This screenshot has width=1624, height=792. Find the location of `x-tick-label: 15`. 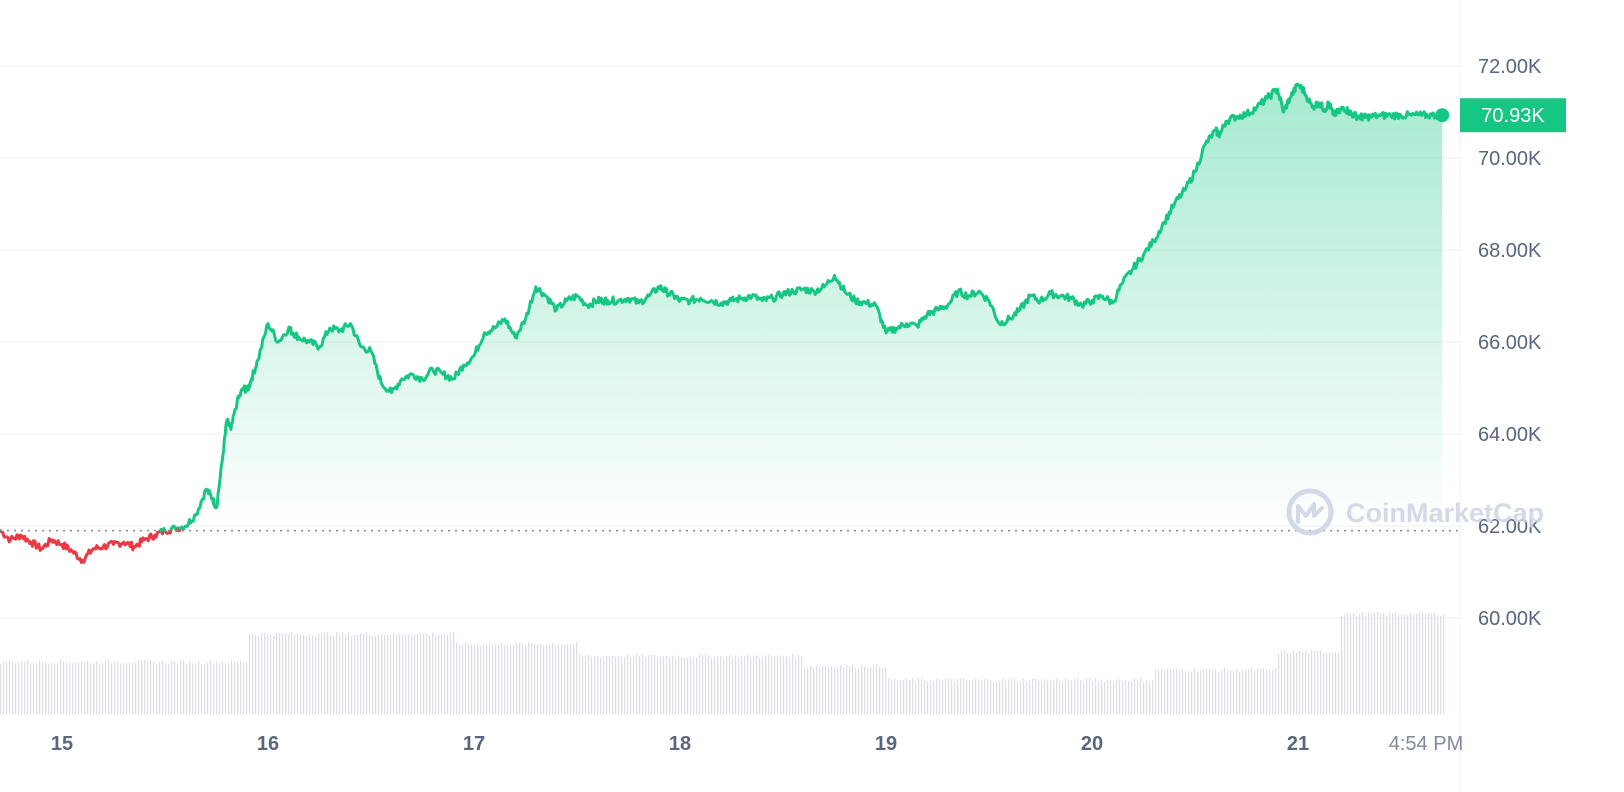

x-tick-label: 15 is located at coordinates (62, 744).